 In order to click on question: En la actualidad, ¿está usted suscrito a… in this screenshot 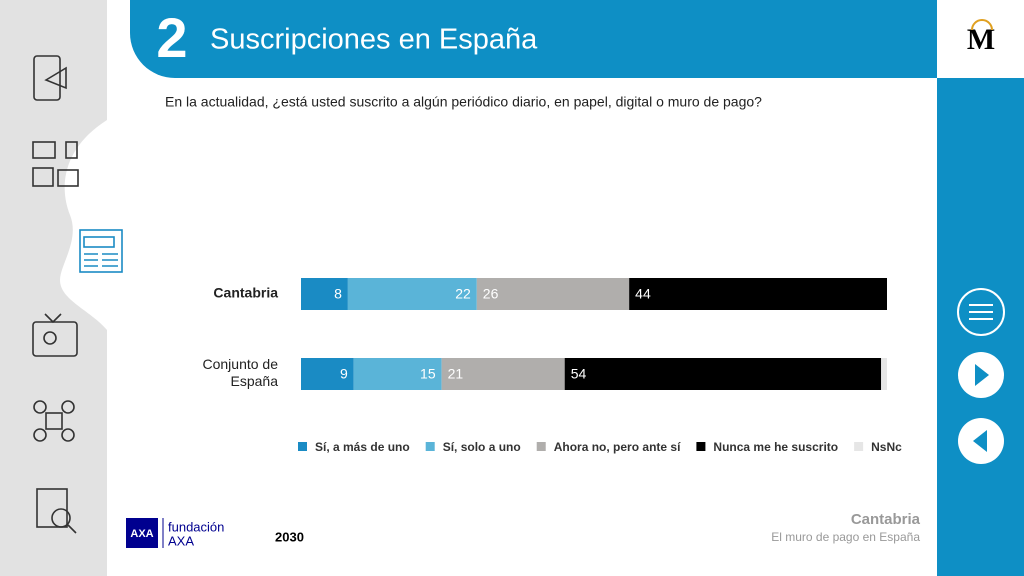, I will do `click(463, 102)`.